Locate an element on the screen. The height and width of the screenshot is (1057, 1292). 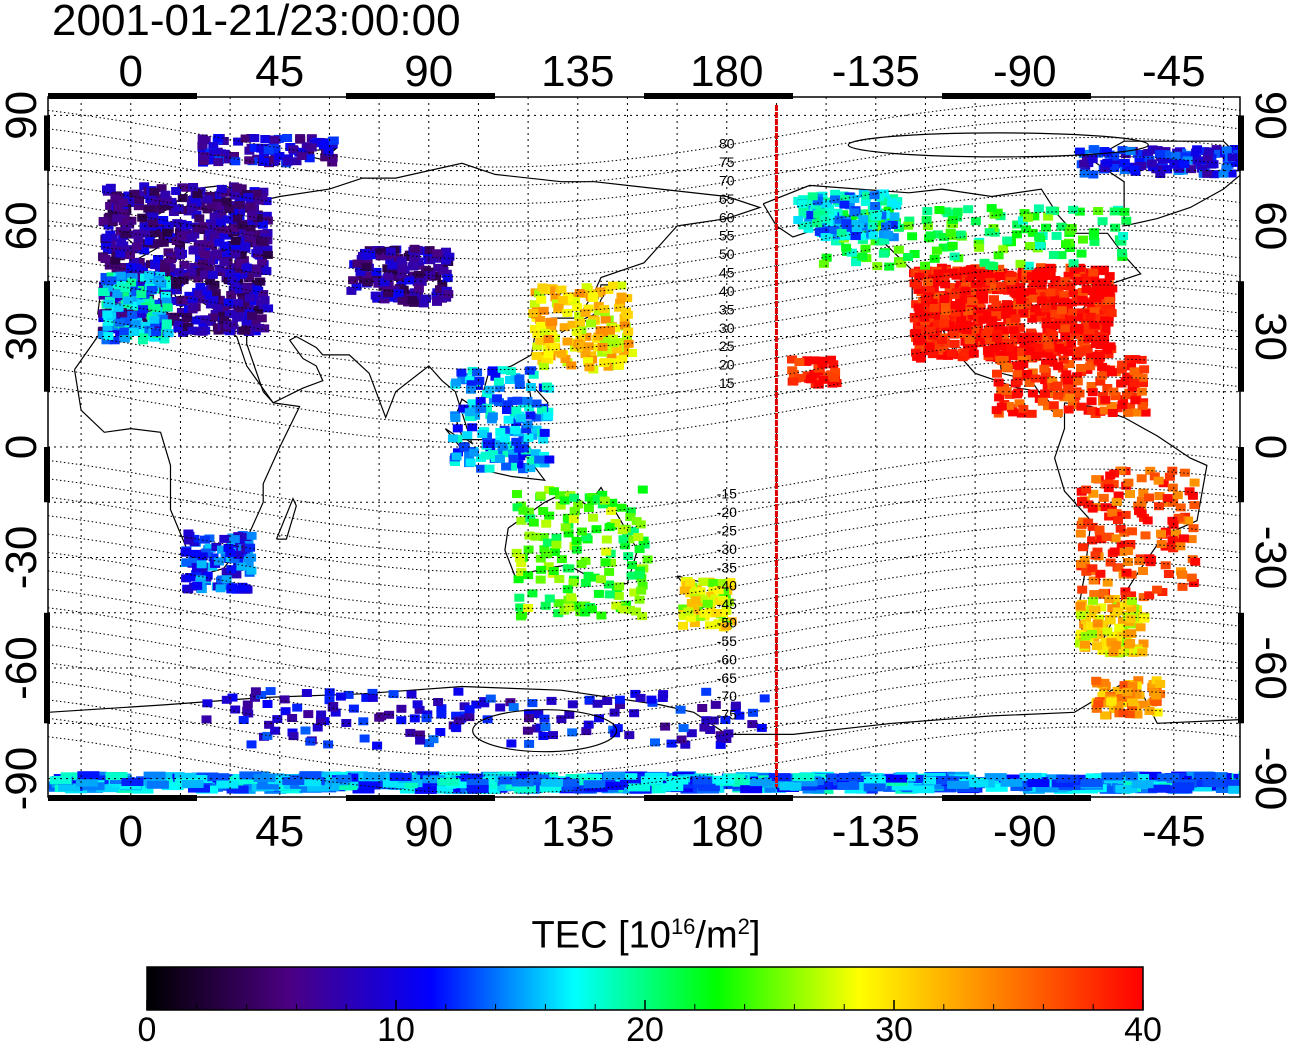
magnetic-latitude-label: -45 is located at coordinates (727, 604).